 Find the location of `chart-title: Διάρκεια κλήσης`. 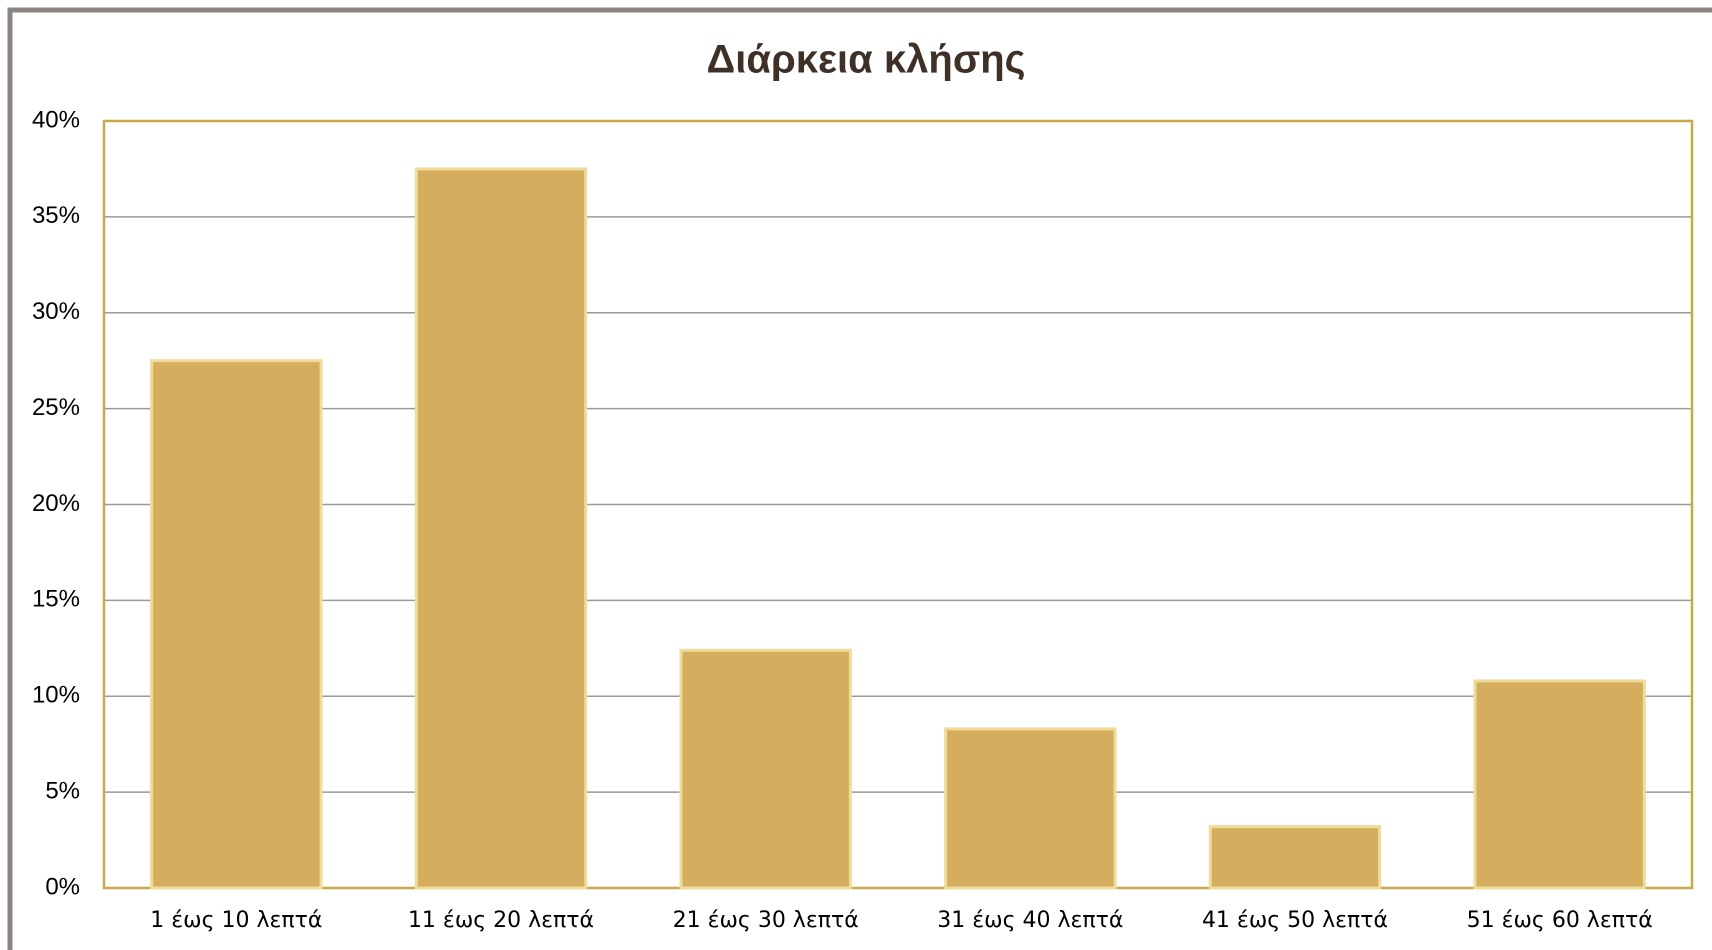

chart-title: Διάρκεια κλήσης is located at coordinates (866, 60).